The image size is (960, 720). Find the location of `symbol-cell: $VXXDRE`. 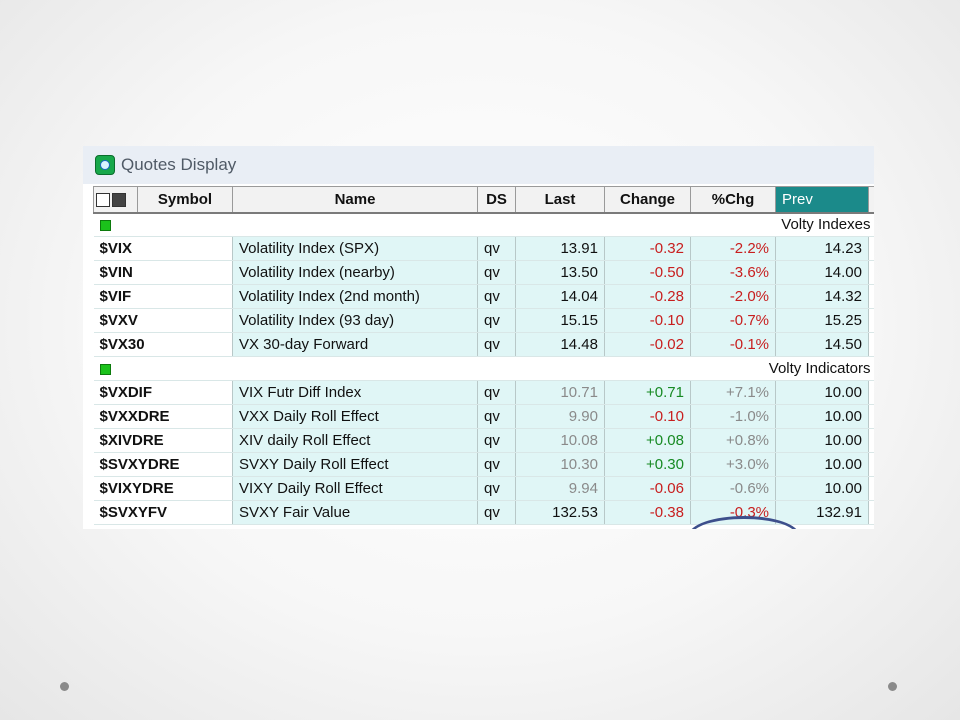

symbol-cell: $VXXDRE is located at coordinates (163, 416).